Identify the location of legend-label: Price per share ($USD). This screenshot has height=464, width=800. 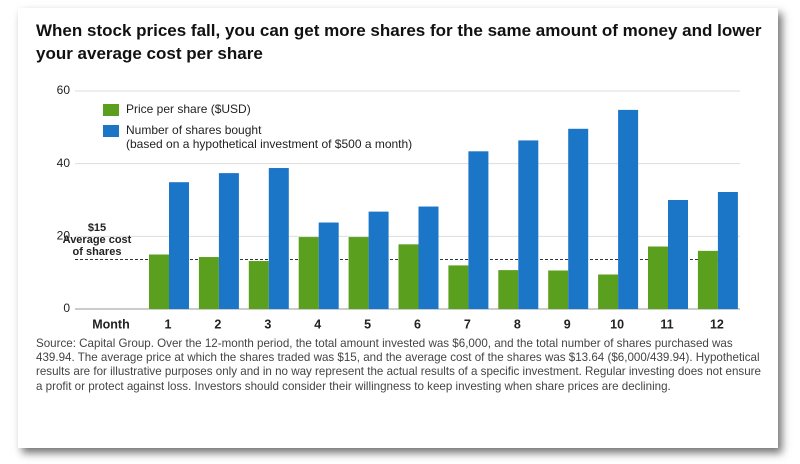
(188, 109).